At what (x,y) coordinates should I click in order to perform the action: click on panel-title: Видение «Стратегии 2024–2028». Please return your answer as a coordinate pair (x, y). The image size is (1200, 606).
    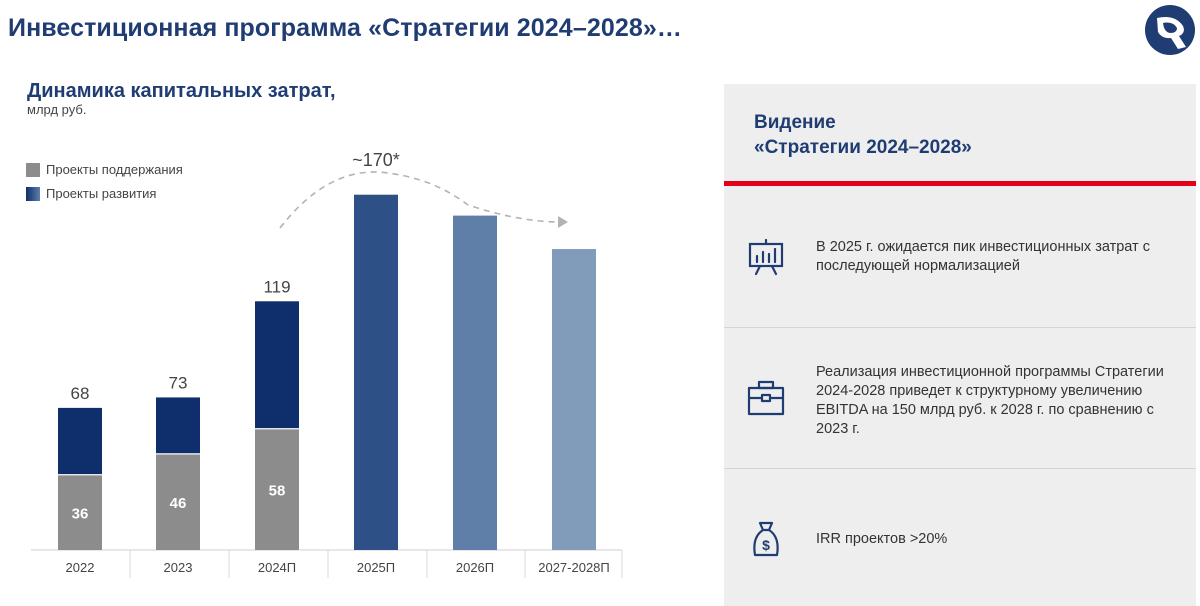
    Looking at the image, I should click on (863, 135).